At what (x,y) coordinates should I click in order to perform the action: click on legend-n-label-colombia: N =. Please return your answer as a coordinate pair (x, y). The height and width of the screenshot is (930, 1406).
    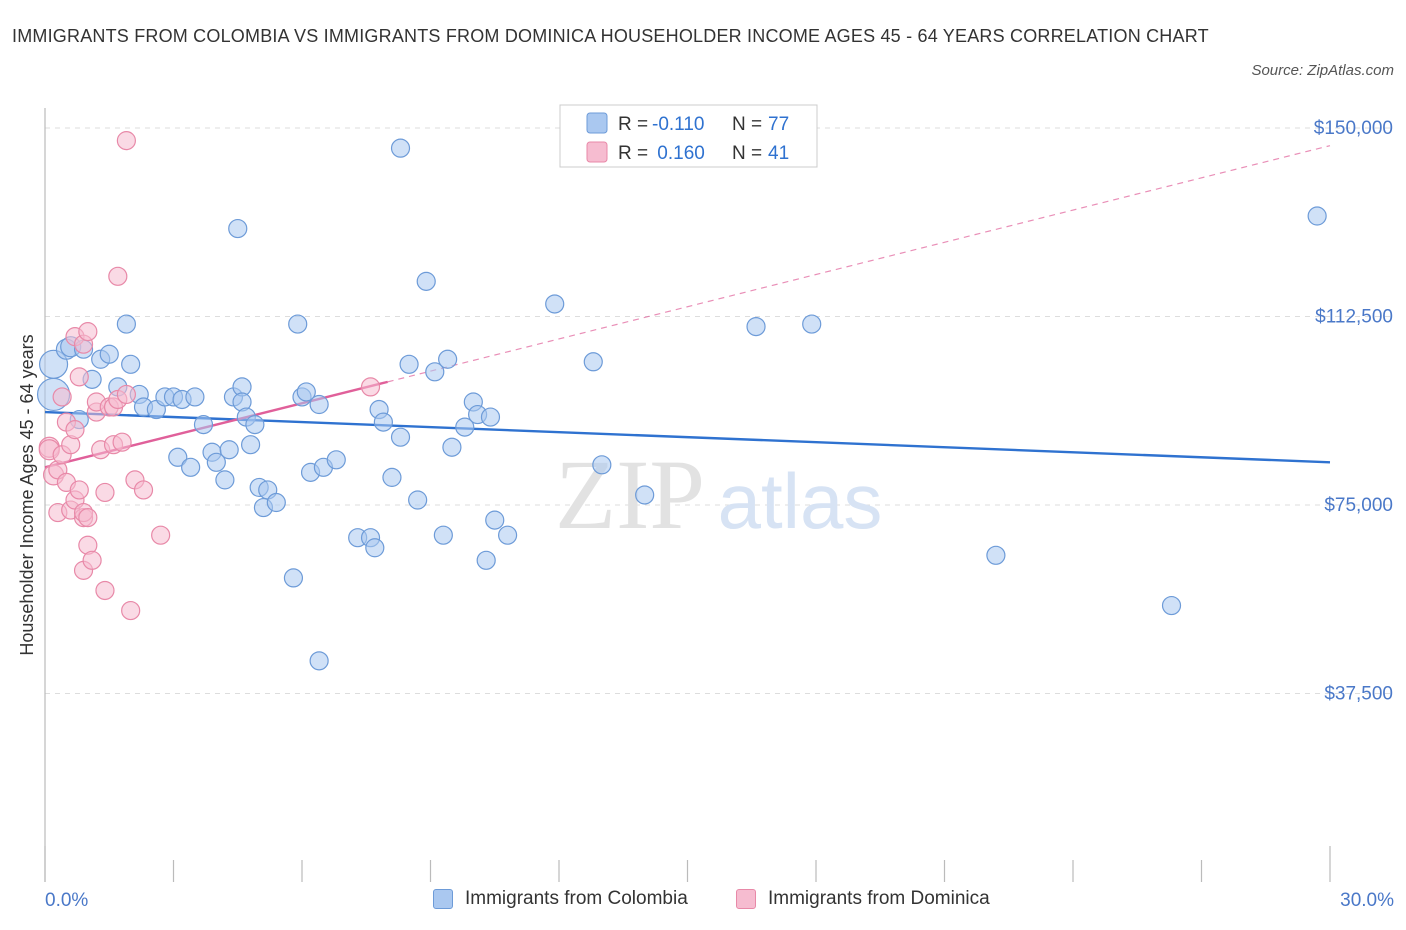
    Looking at the image, I should click on (747, 124).